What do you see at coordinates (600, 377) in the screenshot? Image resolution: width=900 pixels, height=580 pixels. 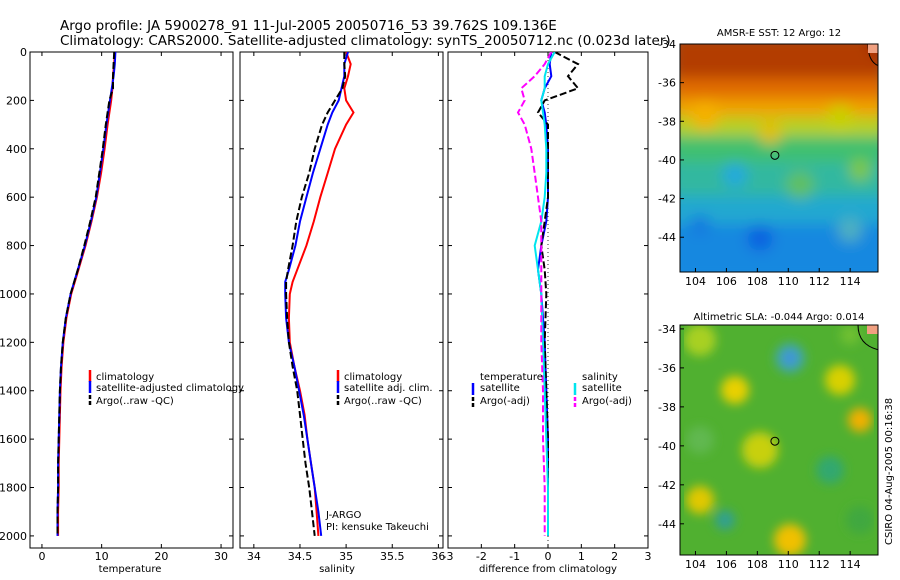 I see `legend-group-salinity: salinity` at bounding box center [600, 377].